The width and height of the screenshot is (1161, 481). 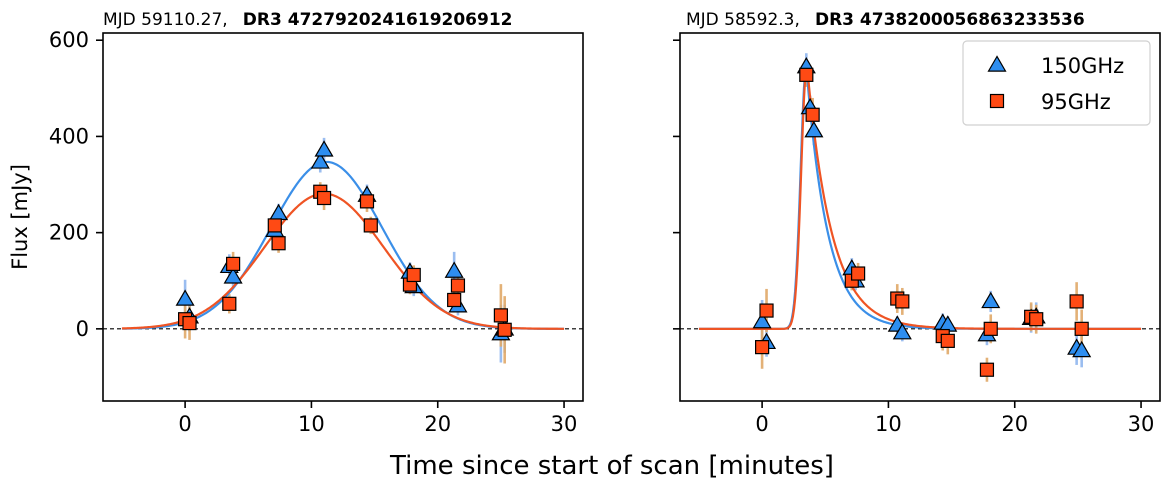 I want to click on panel-right-title: MJD 58592.3, DR3 4738200056863233536, so click(x=885, y=20).